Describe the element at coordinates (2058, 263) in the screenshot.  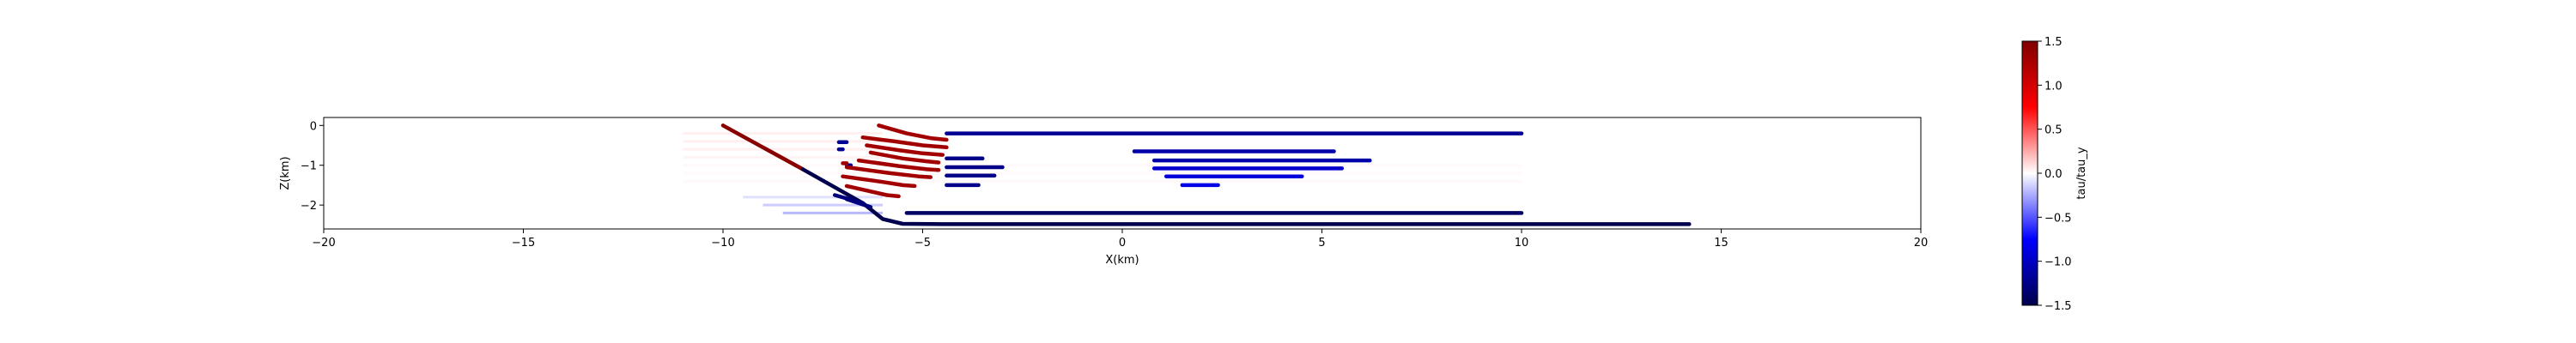
I see `colorbar-tick-label: −1.0` at that location.